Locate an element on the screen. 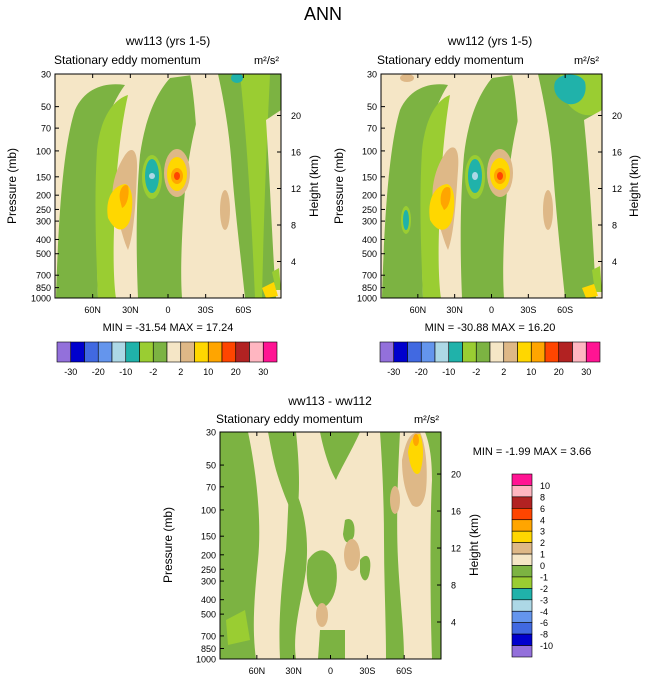  panel-title: ww113 (yrs 1-5) is located at coordinates (167, 41).